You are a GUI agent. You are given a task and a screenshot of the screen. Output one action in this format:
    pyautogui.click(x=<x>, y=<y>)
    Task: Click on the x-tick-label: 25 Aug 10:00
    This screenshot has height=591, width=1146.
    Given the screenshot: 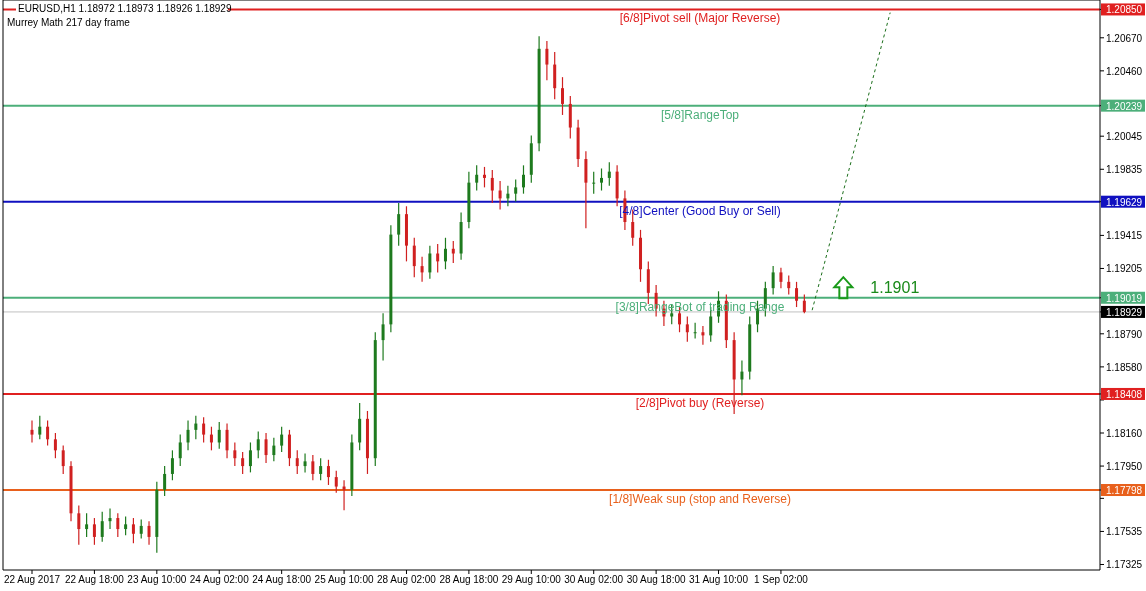 What is the action you would take?
    pyautogui.click(x=344, y=579)
    